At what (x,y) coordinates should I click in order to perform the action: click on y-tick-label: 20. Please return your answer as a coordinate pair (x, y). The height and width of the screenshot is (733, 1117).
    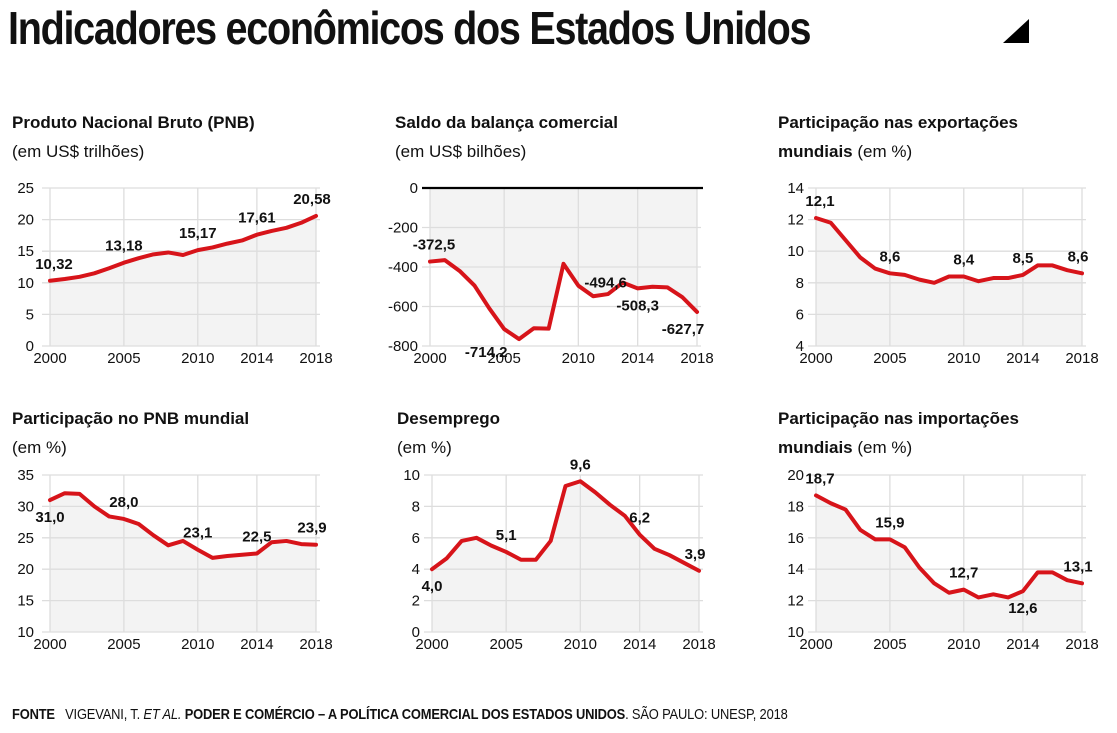
    Looking at the image, I should click on (795, 475).